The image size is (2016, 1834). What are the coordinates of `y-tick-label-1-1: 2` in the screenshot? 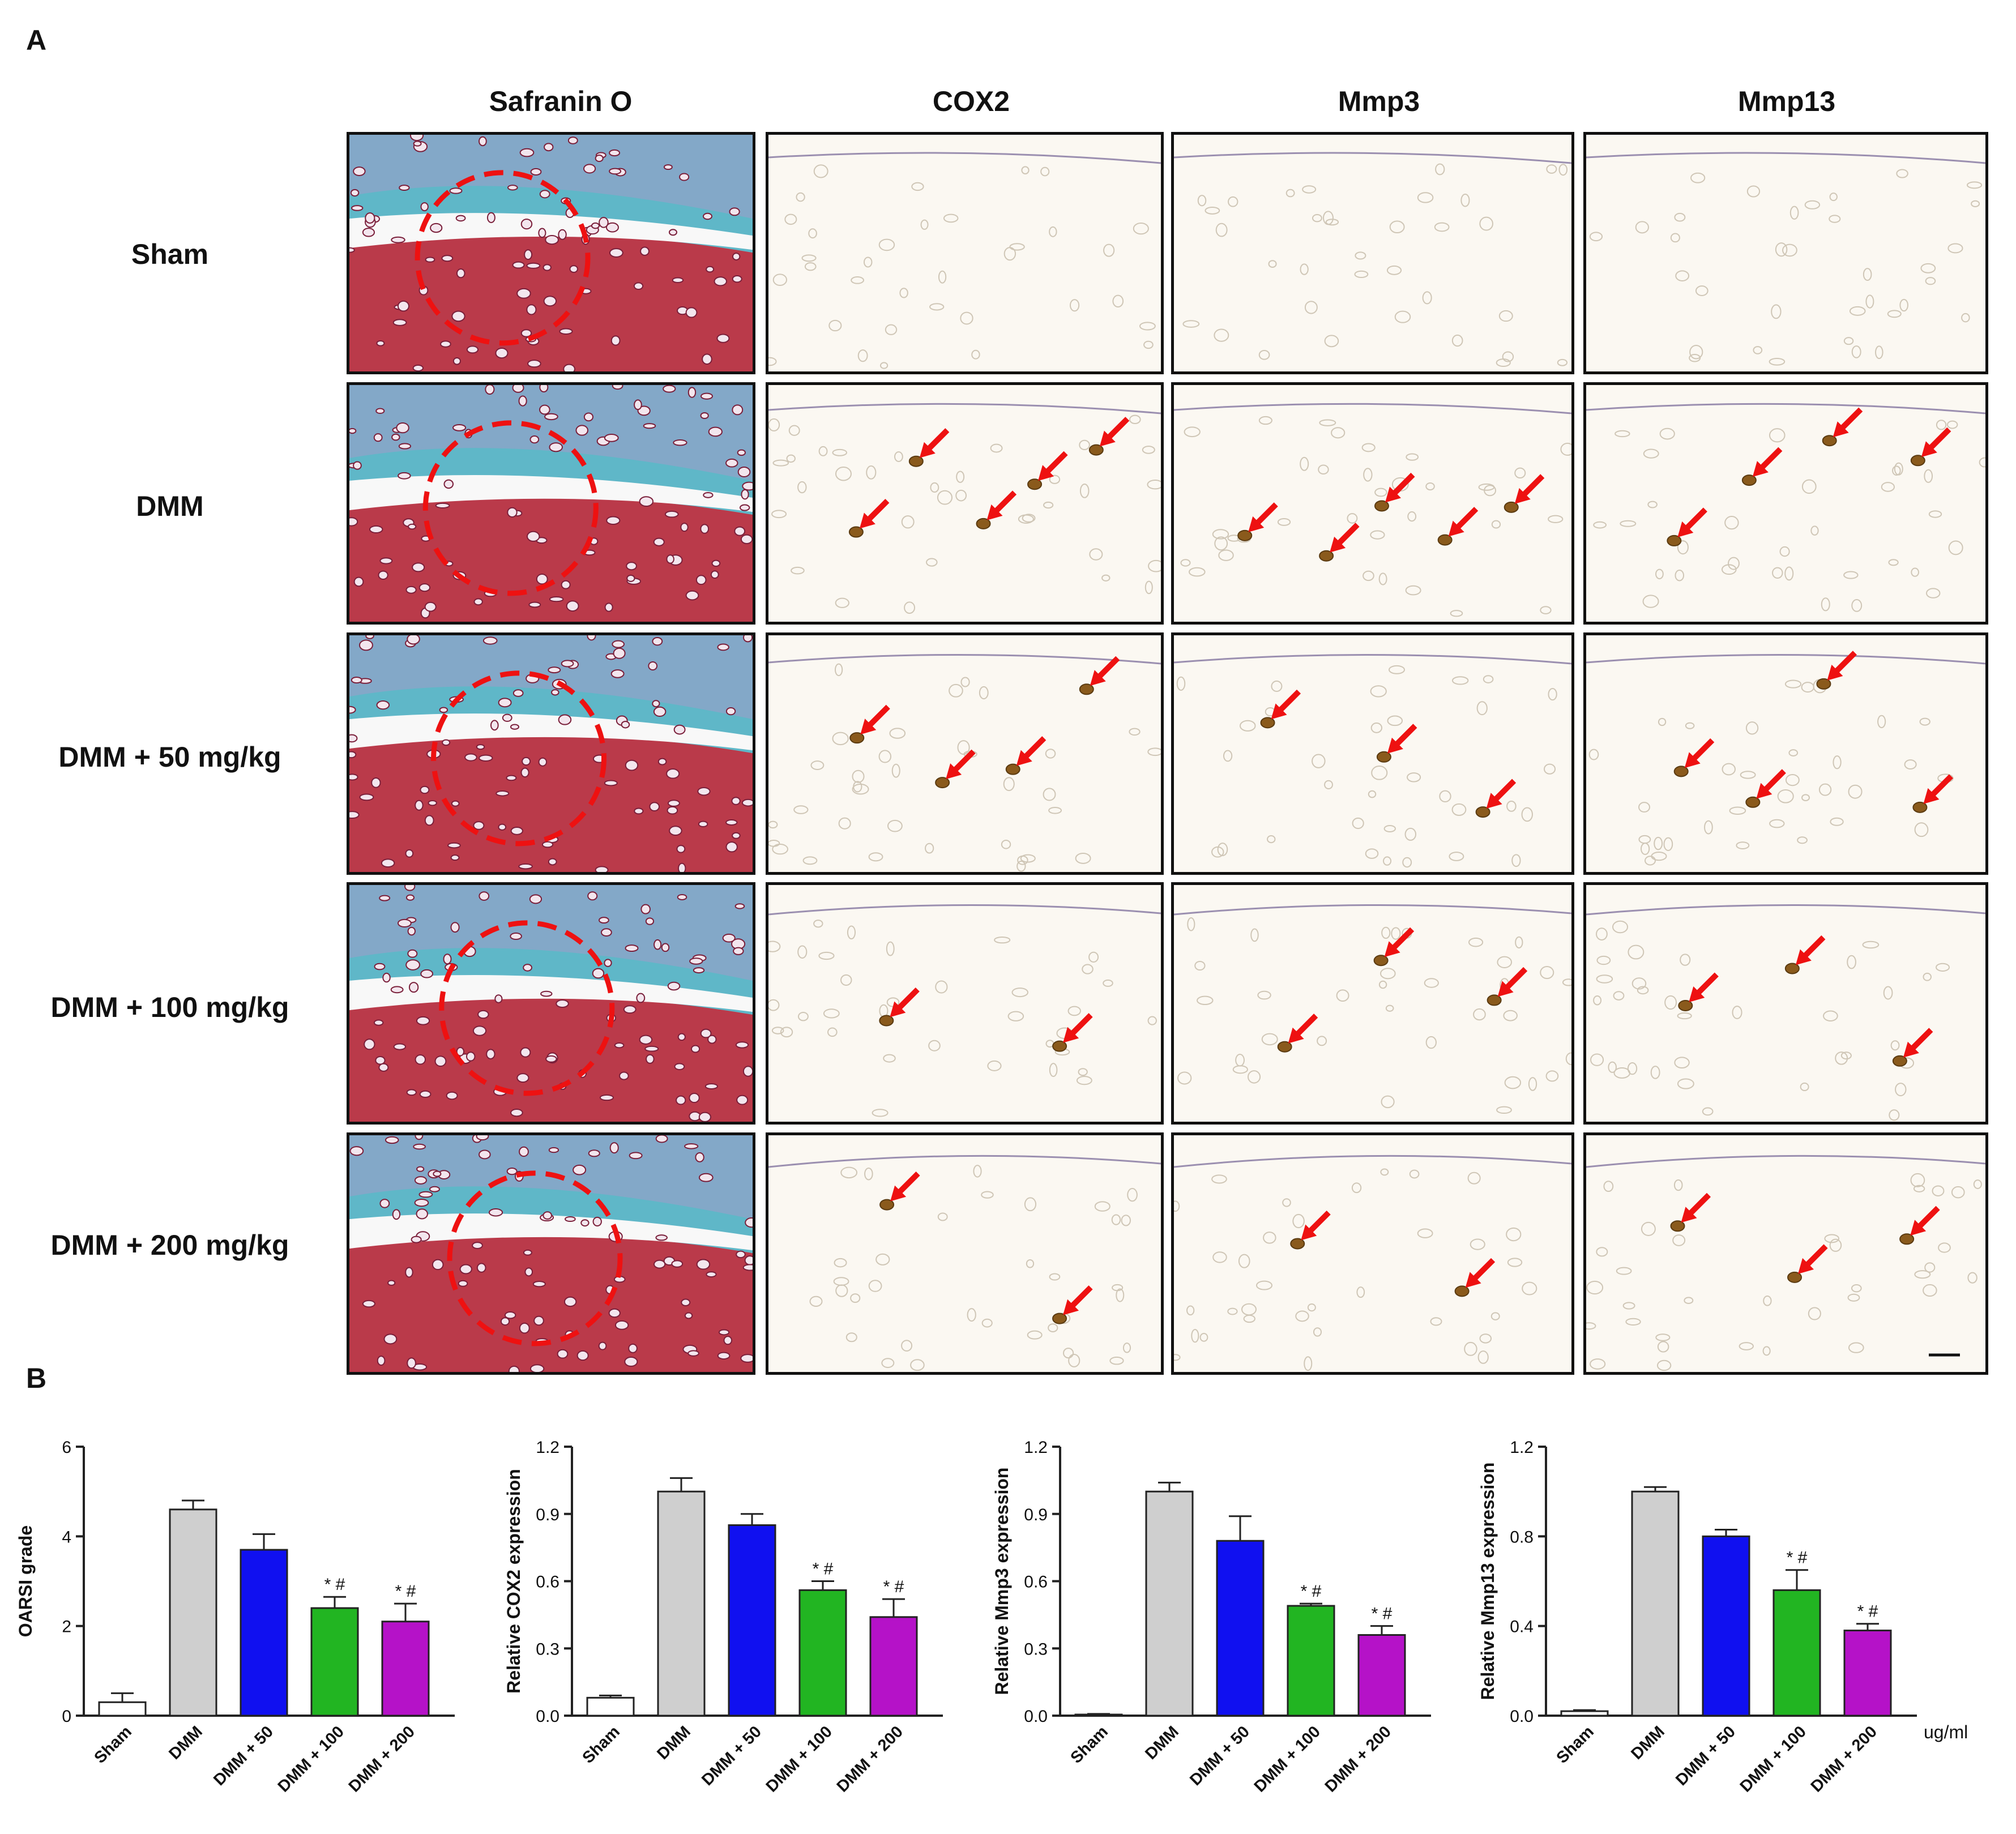 It's located at (66, 1627).